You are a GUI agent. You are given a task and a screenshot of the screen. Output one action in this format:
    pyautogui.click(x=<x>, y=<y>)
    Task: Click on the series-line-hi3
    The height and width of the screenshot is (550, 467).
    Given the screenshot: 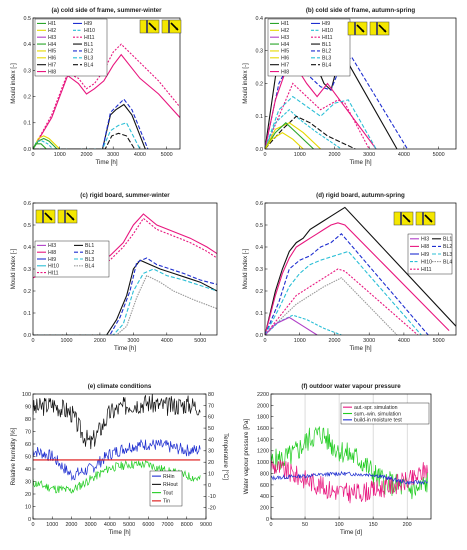 What is the action you would take?
    pyautogui.click(x=291, y=325)
    